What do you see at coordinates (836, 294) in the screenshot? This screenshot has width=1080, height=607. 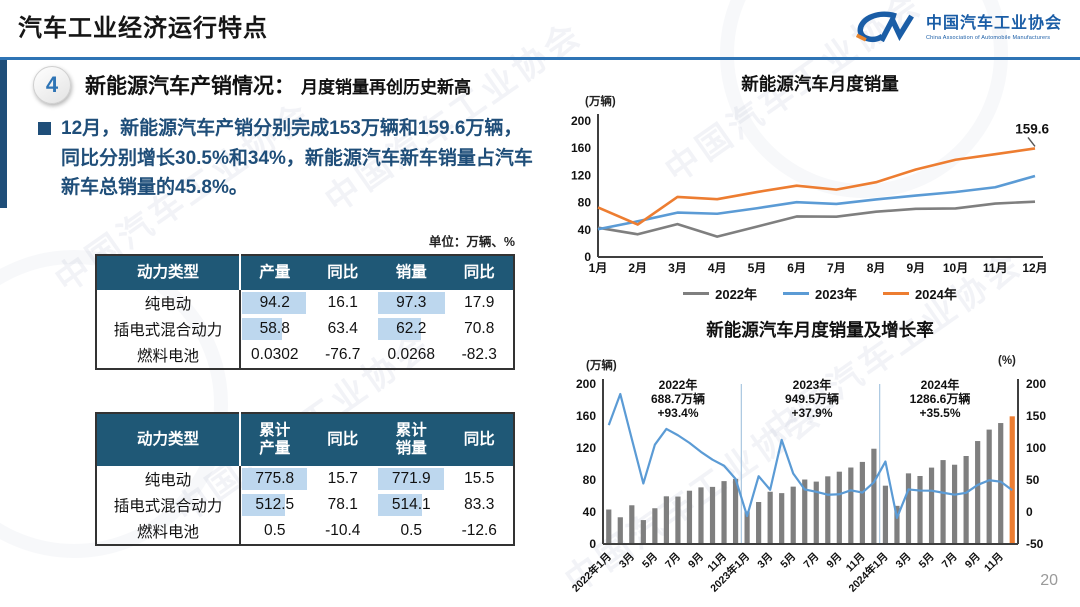 I see `legend-label: 2023年` at bounding box center [836, 294].